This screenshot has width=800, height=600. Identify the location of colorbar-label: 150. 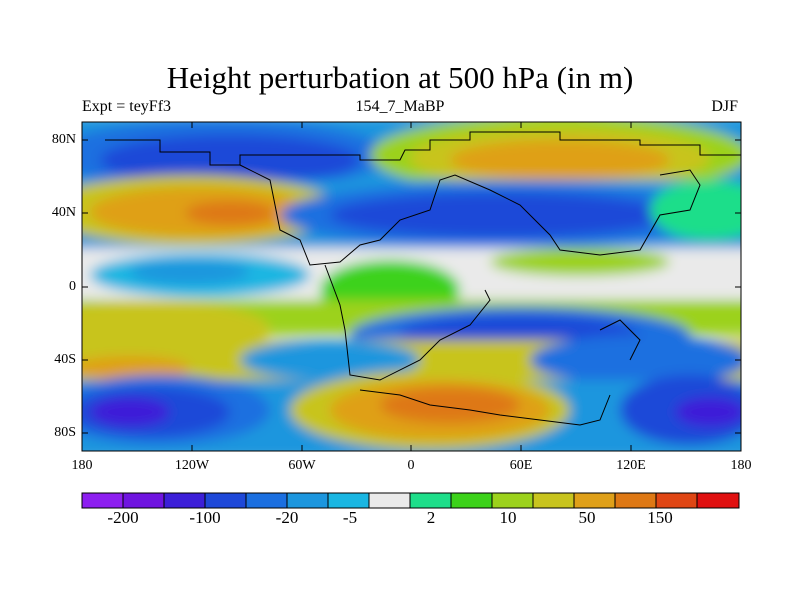
(660, 517).